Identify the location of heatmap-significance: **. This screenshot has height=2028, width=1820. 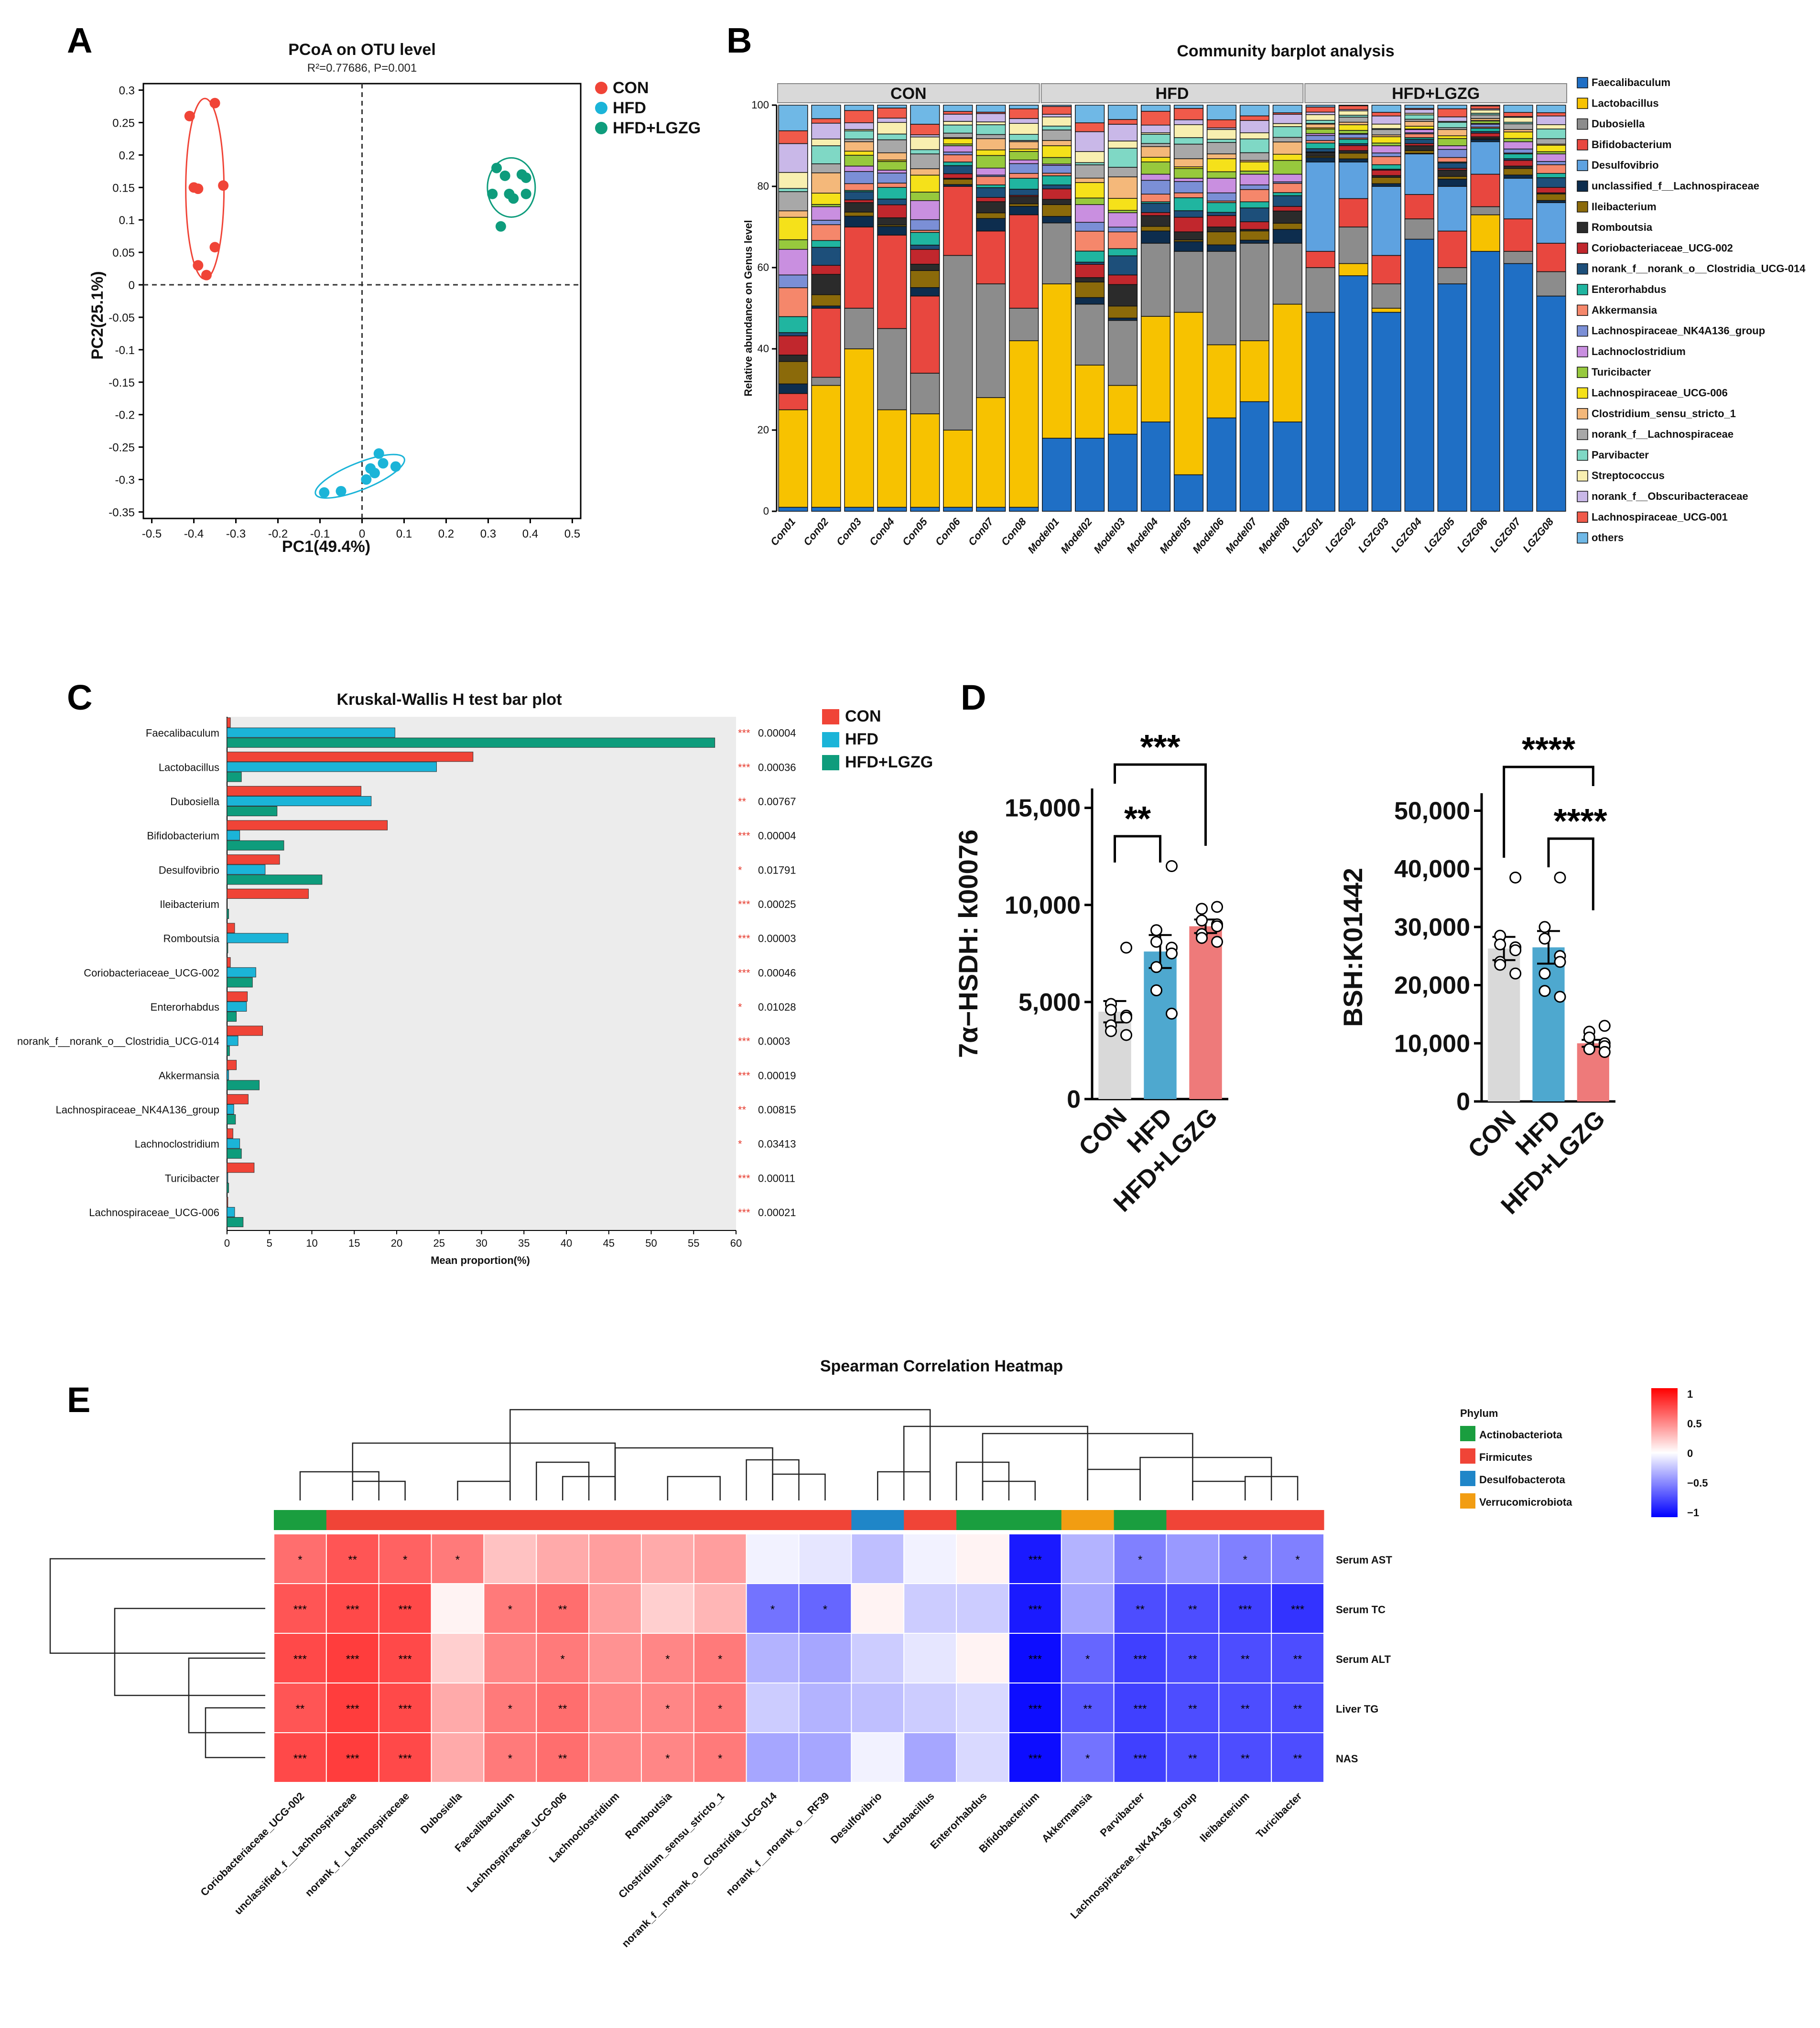
(562, 1709).